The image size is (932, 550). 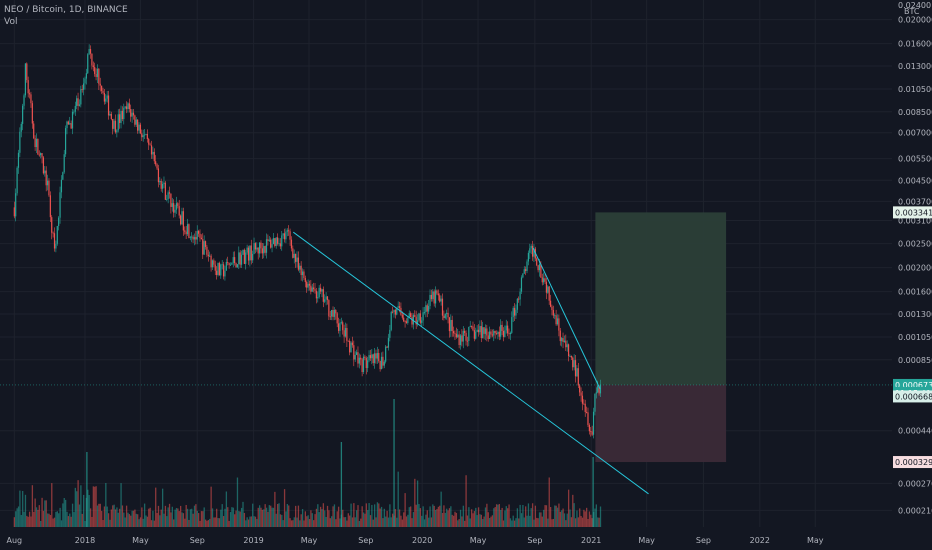 What do you see at coordinates (566, 318) in the screenshot?
I see `trendline` at bounding box center [566, 318].